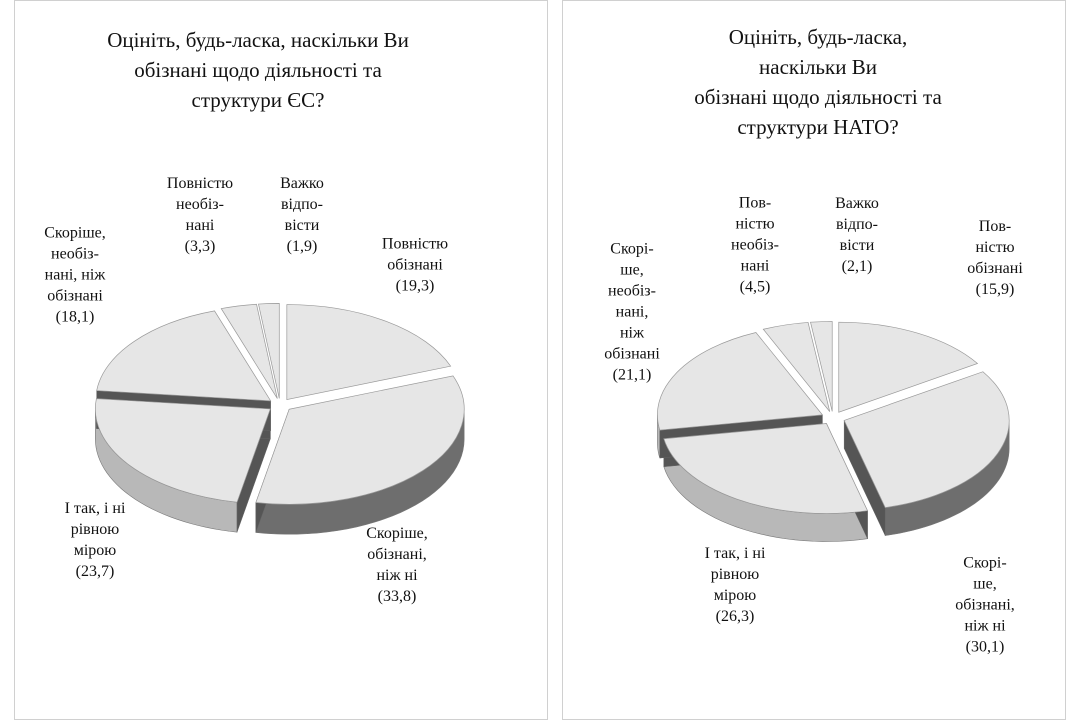 This screenshot has width=1068, height=722. Describe the element at coordinates (415, 254) in the screenshot. I see `category-label: Повністю обізнані` at that location.